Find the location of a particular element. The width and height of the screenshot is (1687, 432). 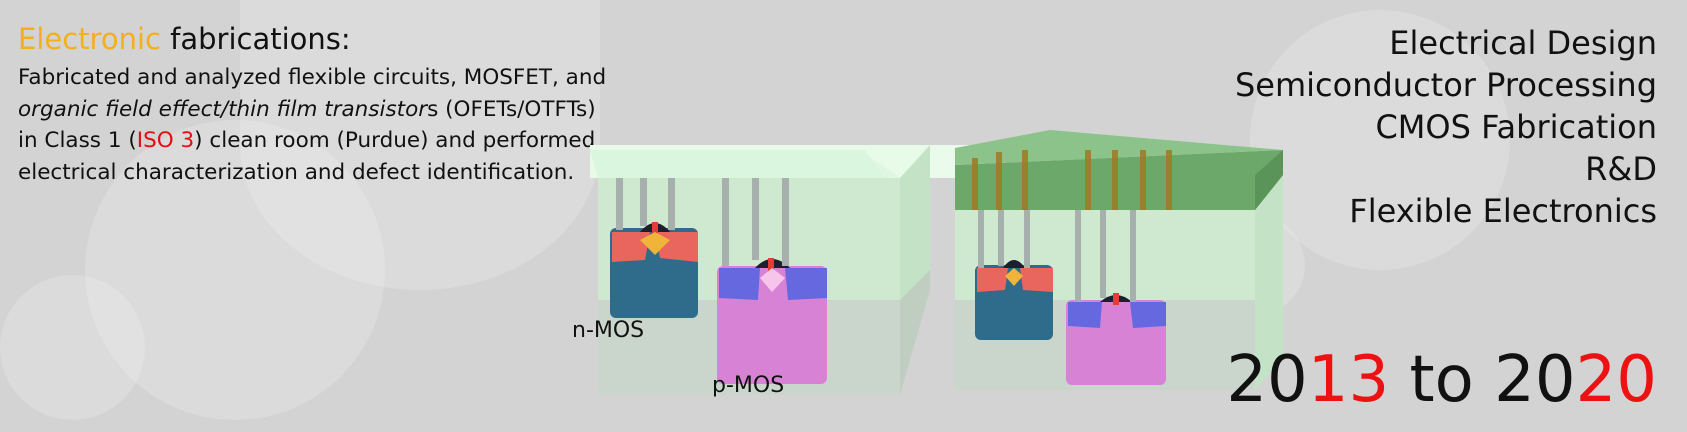

year-end-prefix: 20 is located at coordinates (1535, 380).